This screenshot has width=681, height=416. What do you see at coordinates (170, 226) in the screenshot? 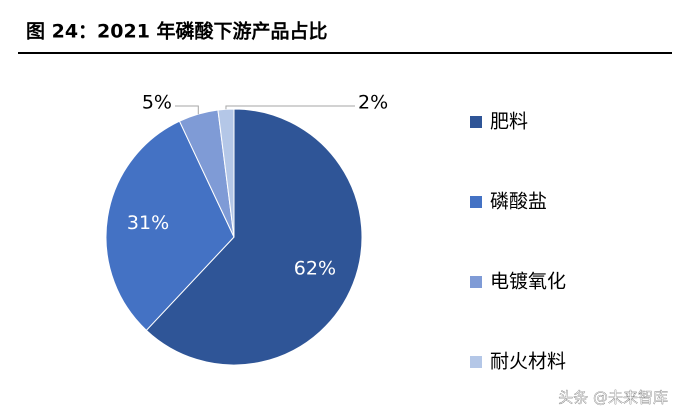
I see `pie-slice` at bounding box center [170, 226].